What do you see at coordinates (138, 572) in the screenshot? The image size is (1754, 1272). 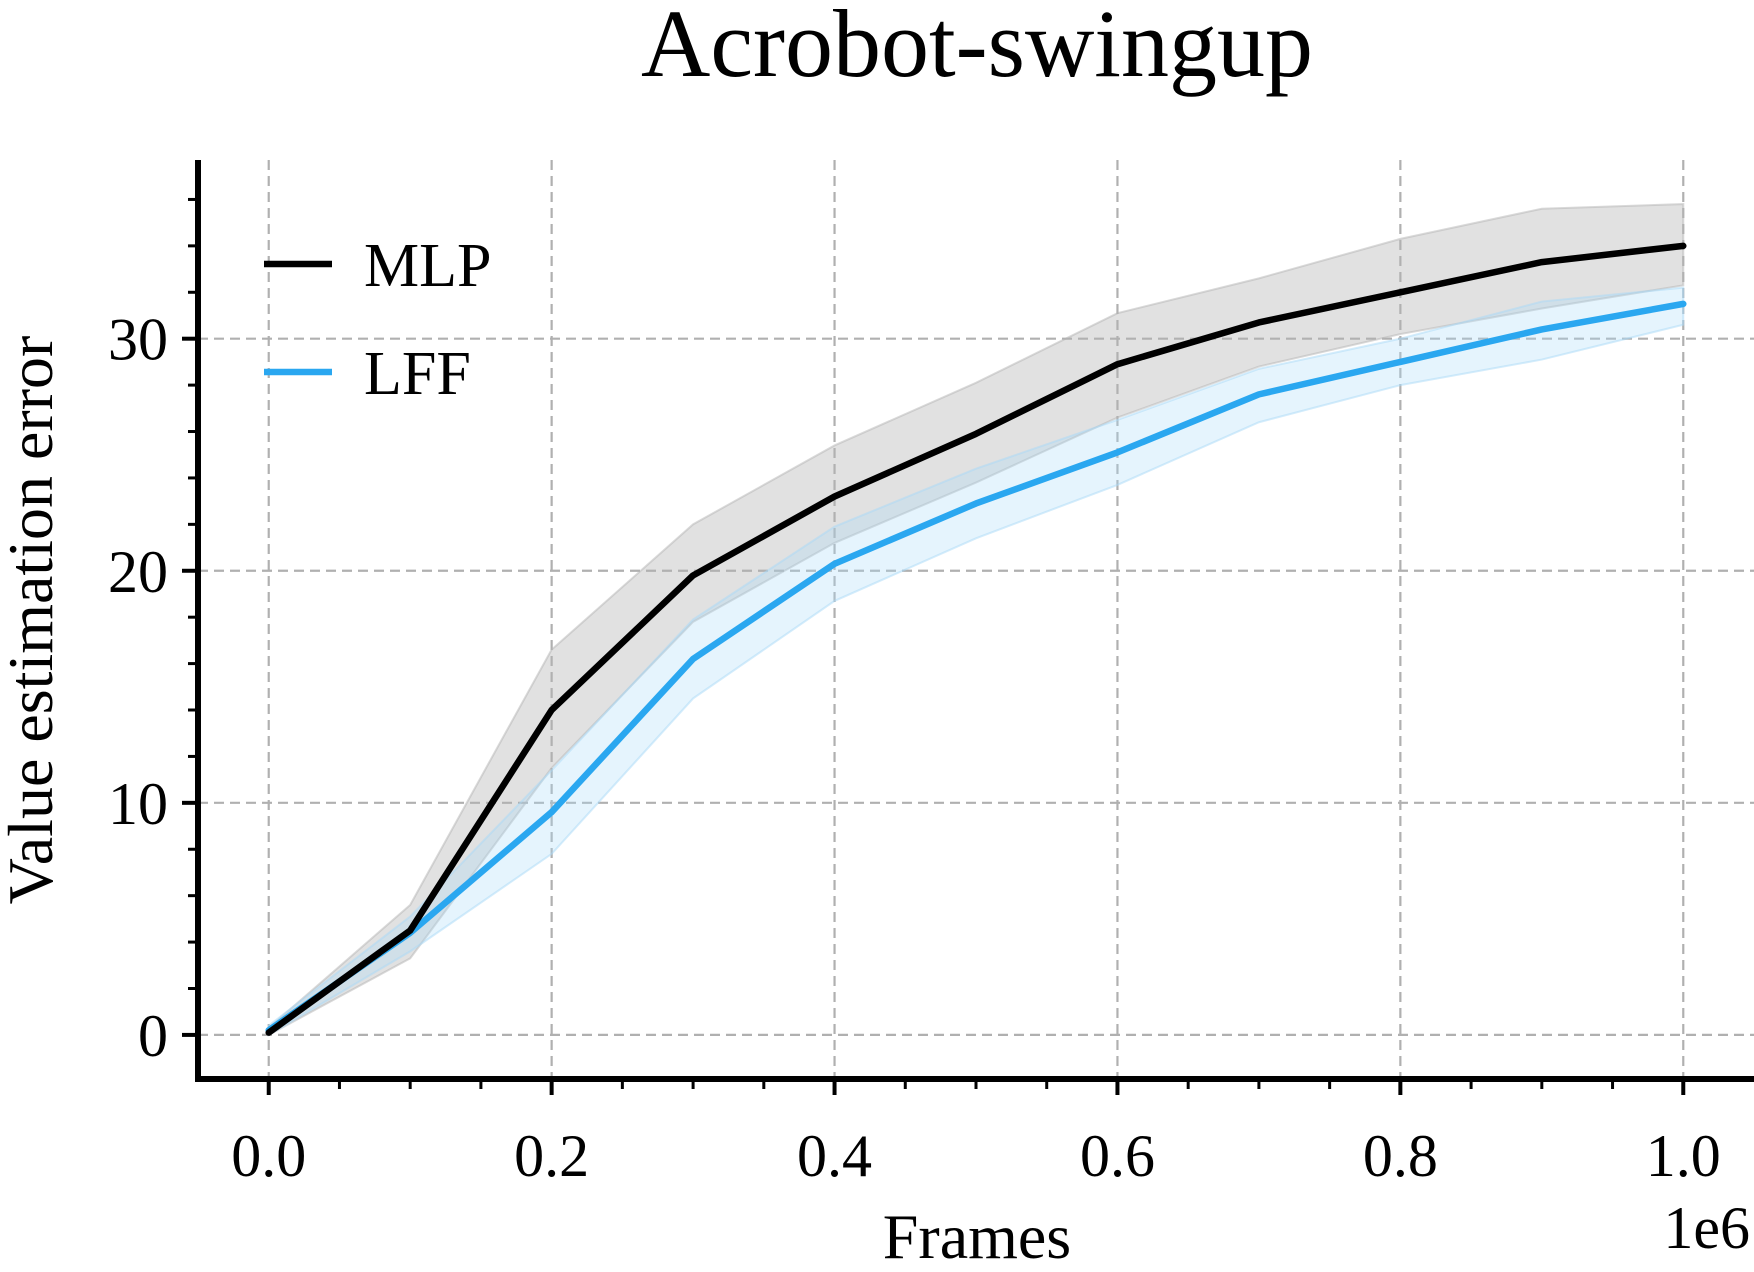 I see `y-tick-label: 20` at bounding box center [138, 572].